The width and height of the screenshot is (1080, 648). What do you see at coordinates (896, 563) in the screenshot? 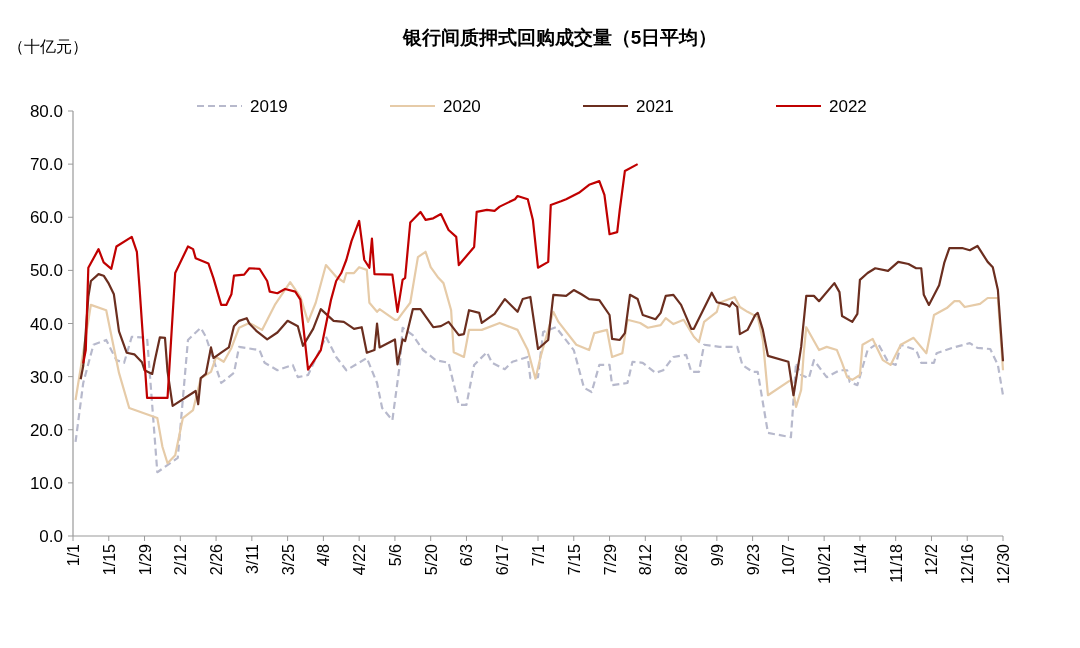
I see `x-tick-label: 11/18` at bounding box center [896, 563].